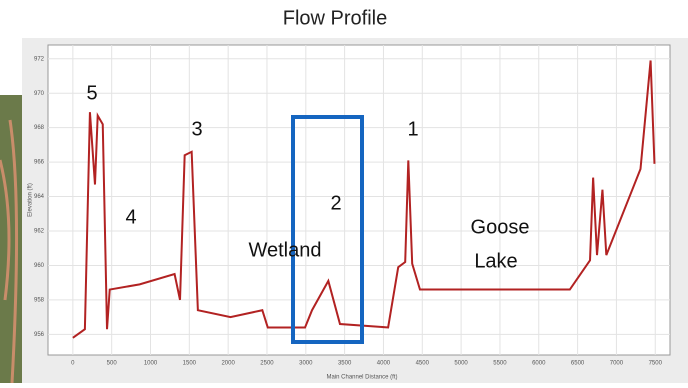 This screenshot has height=388, width=688. I want to click on y-axis-label: Elevation (ft), so click(31, 200).